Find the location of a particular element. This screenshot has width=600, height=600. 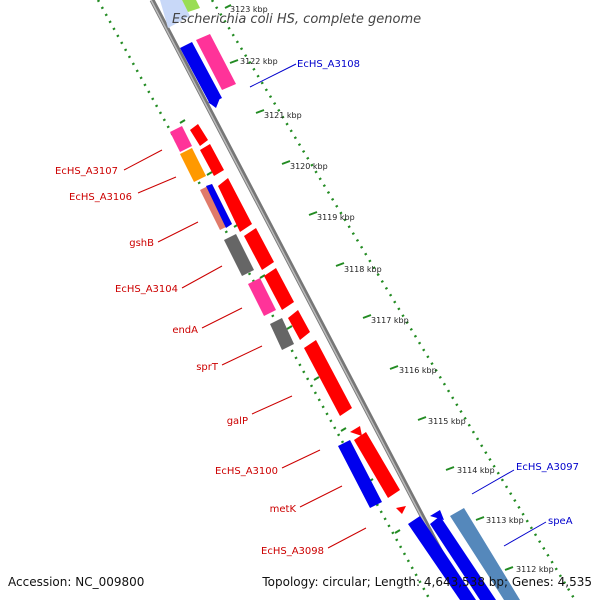

tick-label: 3123 kbp is located at coordinates (249, 9).